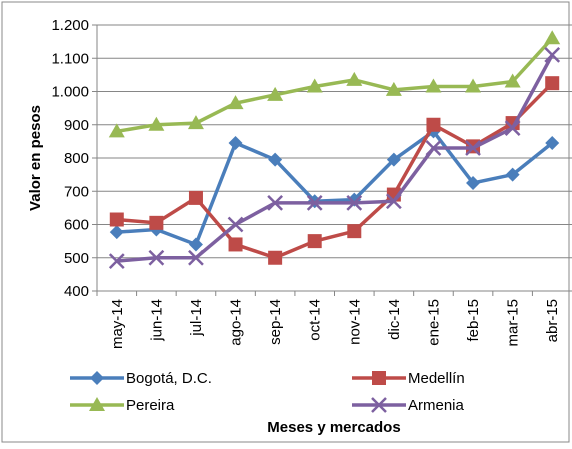 The height and width of the screenshot is (449, 572). Describe the element at coordinates (70, 25) in the screenshot. I see `y-tick-label: 1.200` at that location.